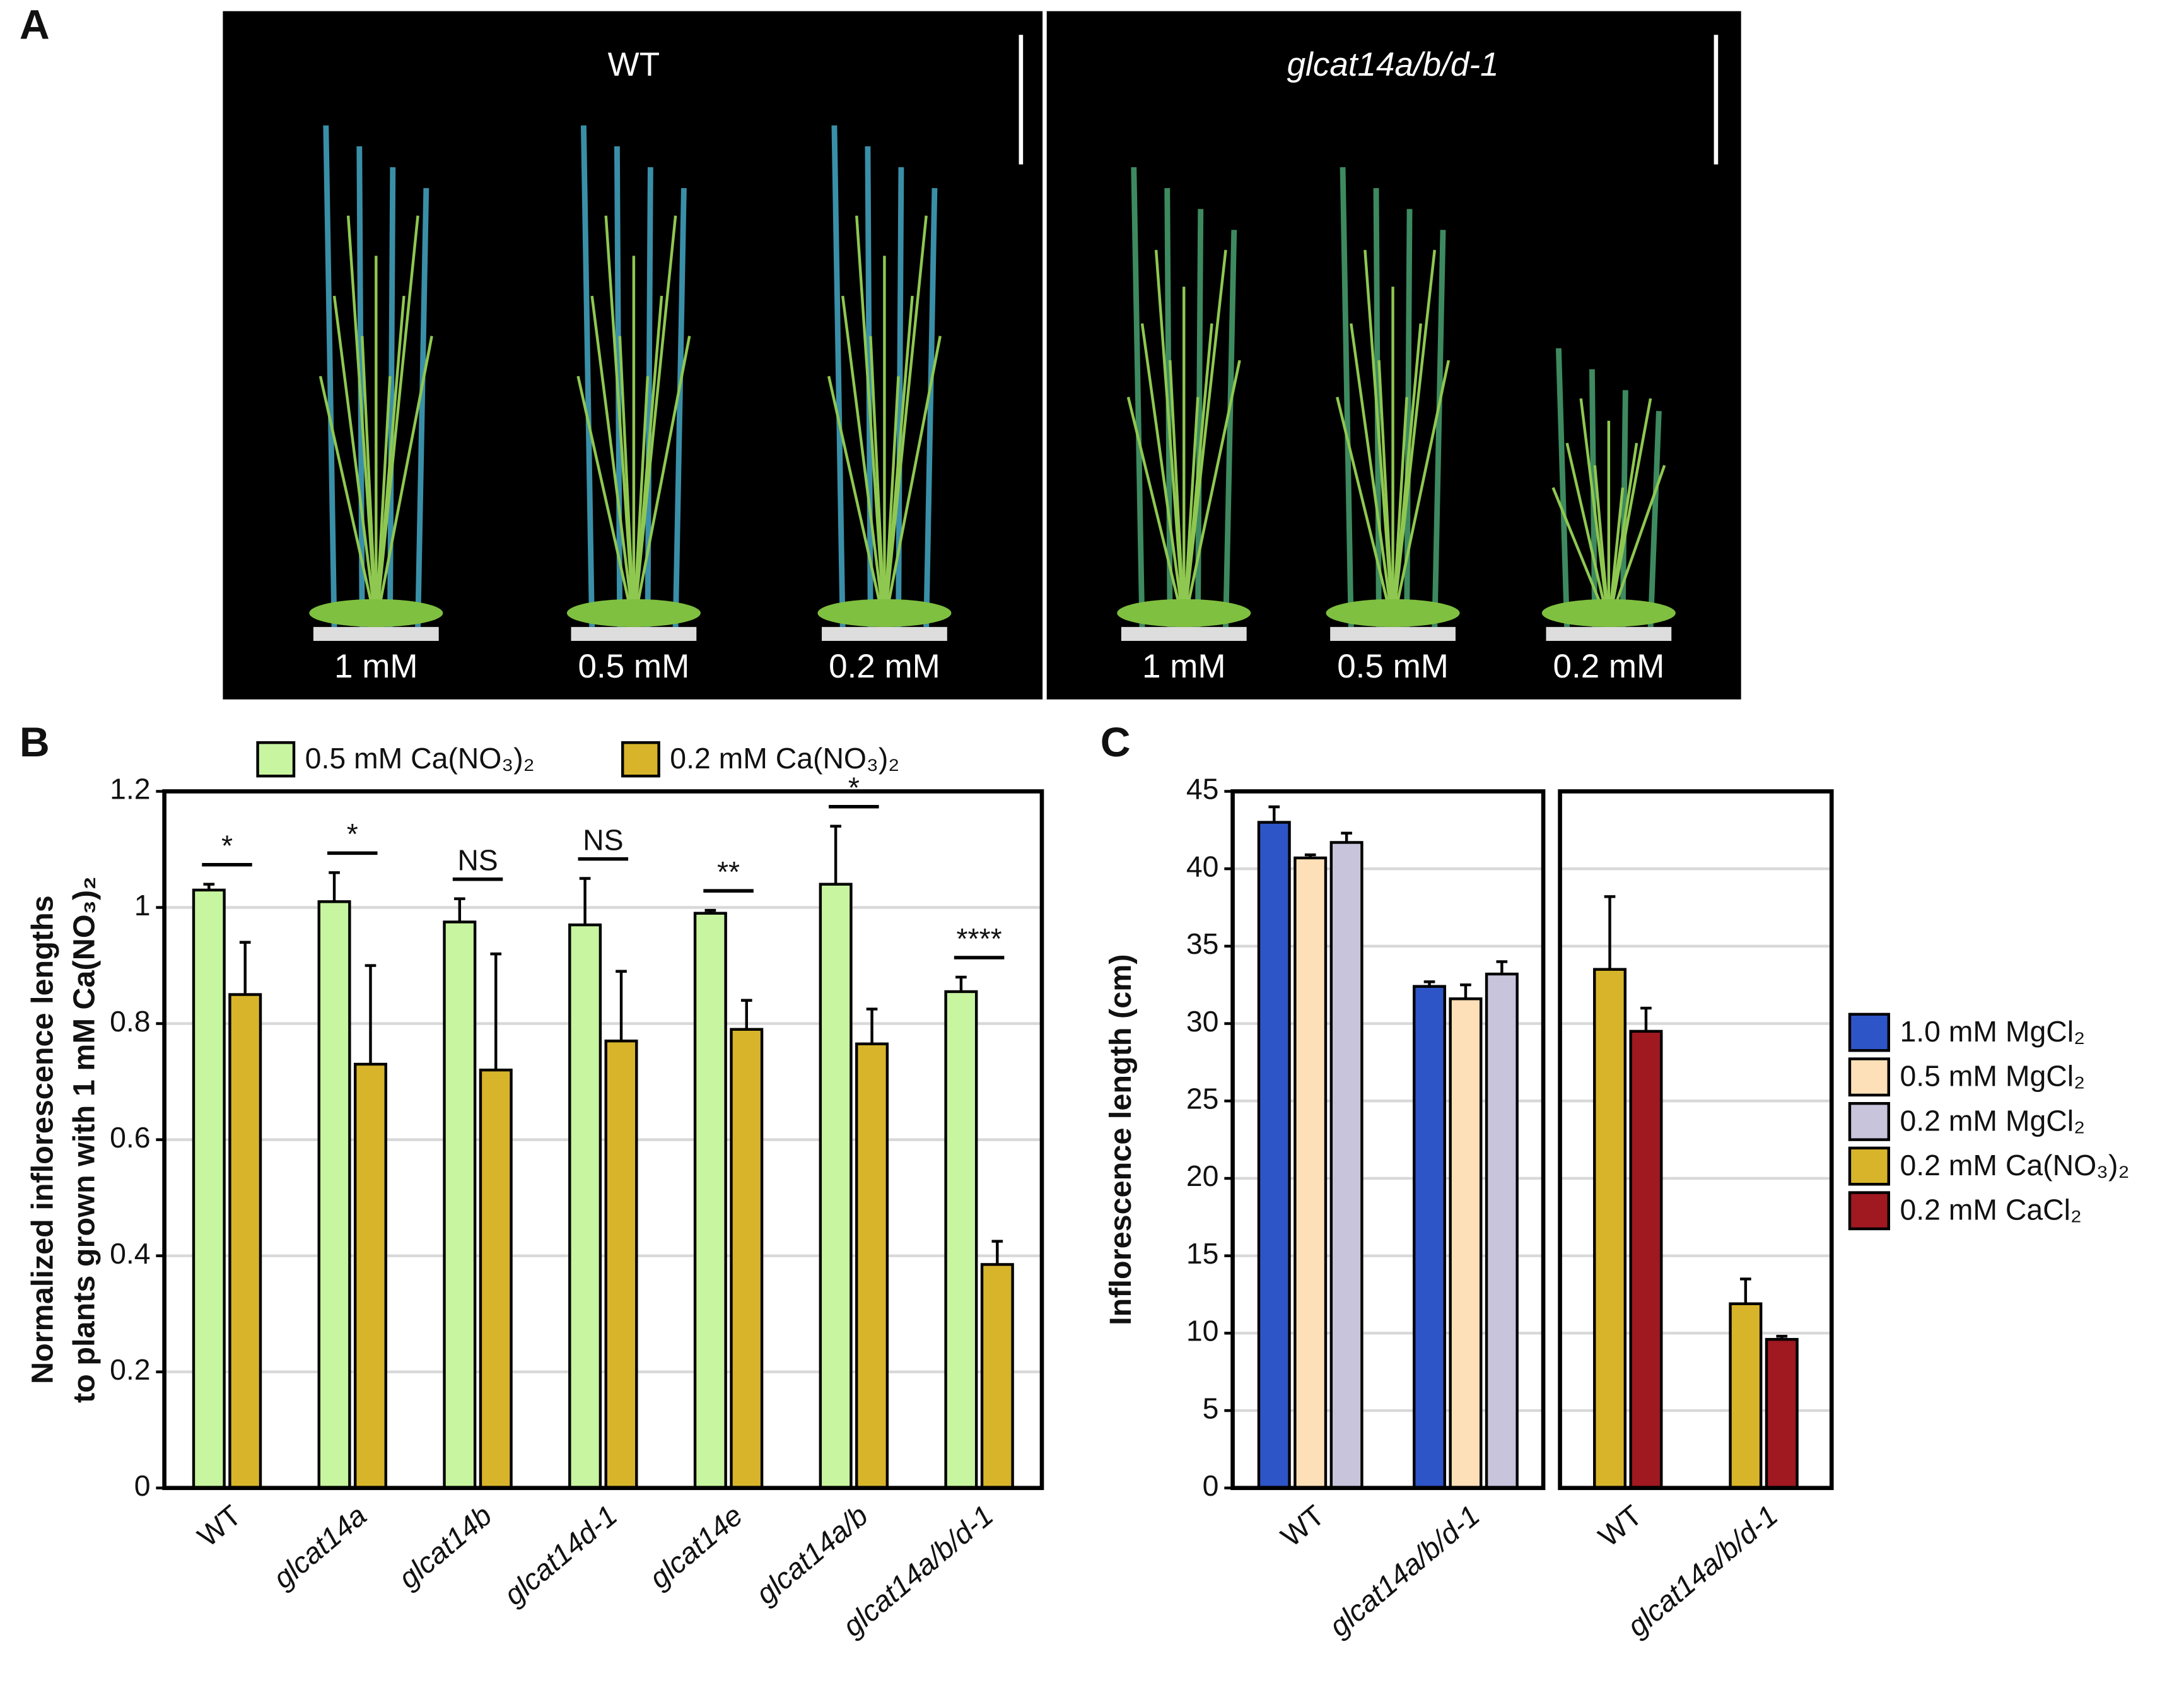 The width and height of the screenshot is (2184, 1690). What do you see at coordinates (130, 789) in the screenshot?
I see `y-tick-label: 1.2` at bounding box center [130, 789].